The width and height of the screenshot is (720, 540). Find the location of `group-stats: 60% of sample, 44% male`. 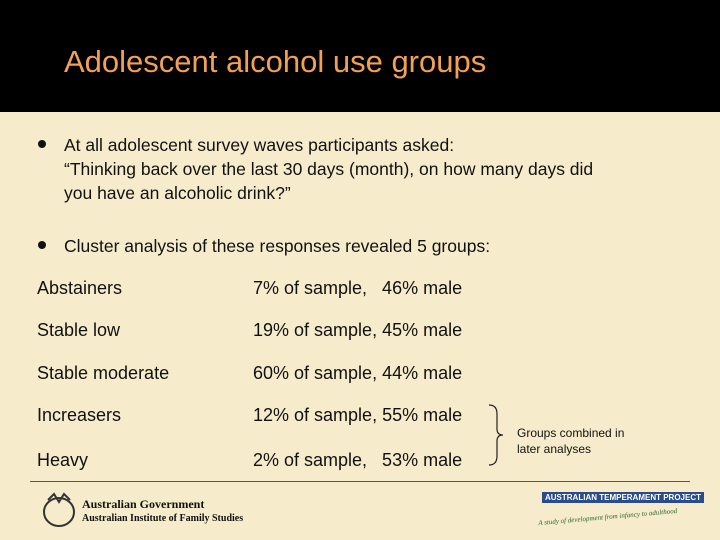

group-stats: 60% of sample, 44% male is located at coordinates (358, 373).